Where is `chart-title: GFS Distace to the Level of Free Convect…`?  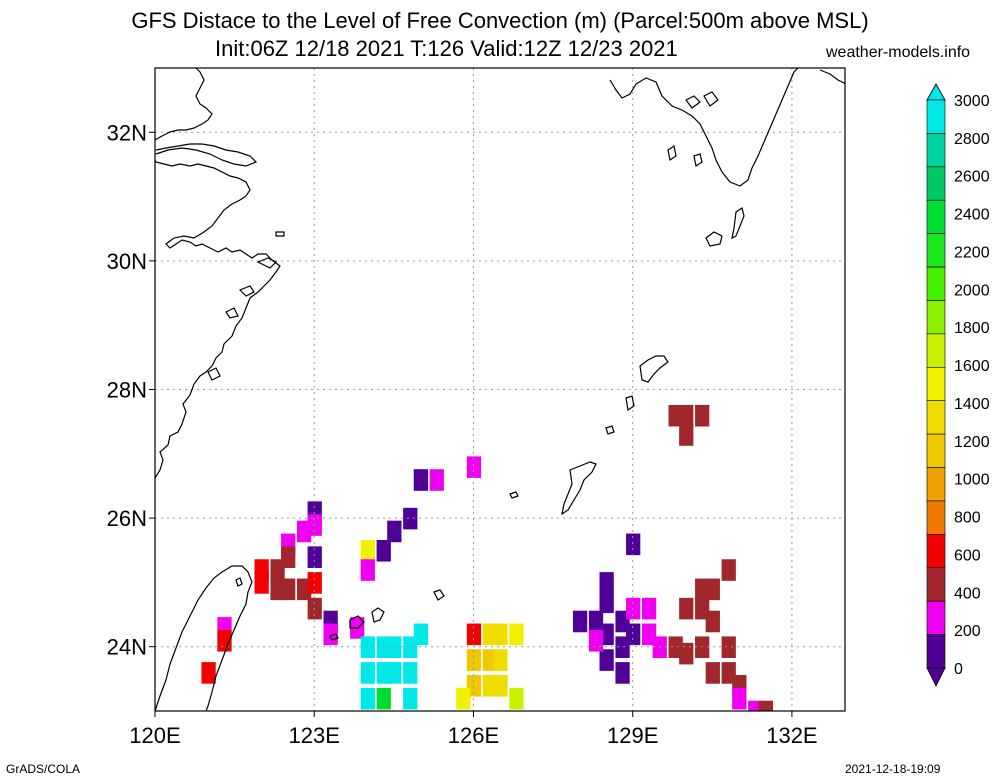
chart-title: GFS Distace to the Level of Free Convect… is located at coordinates (500, 20).